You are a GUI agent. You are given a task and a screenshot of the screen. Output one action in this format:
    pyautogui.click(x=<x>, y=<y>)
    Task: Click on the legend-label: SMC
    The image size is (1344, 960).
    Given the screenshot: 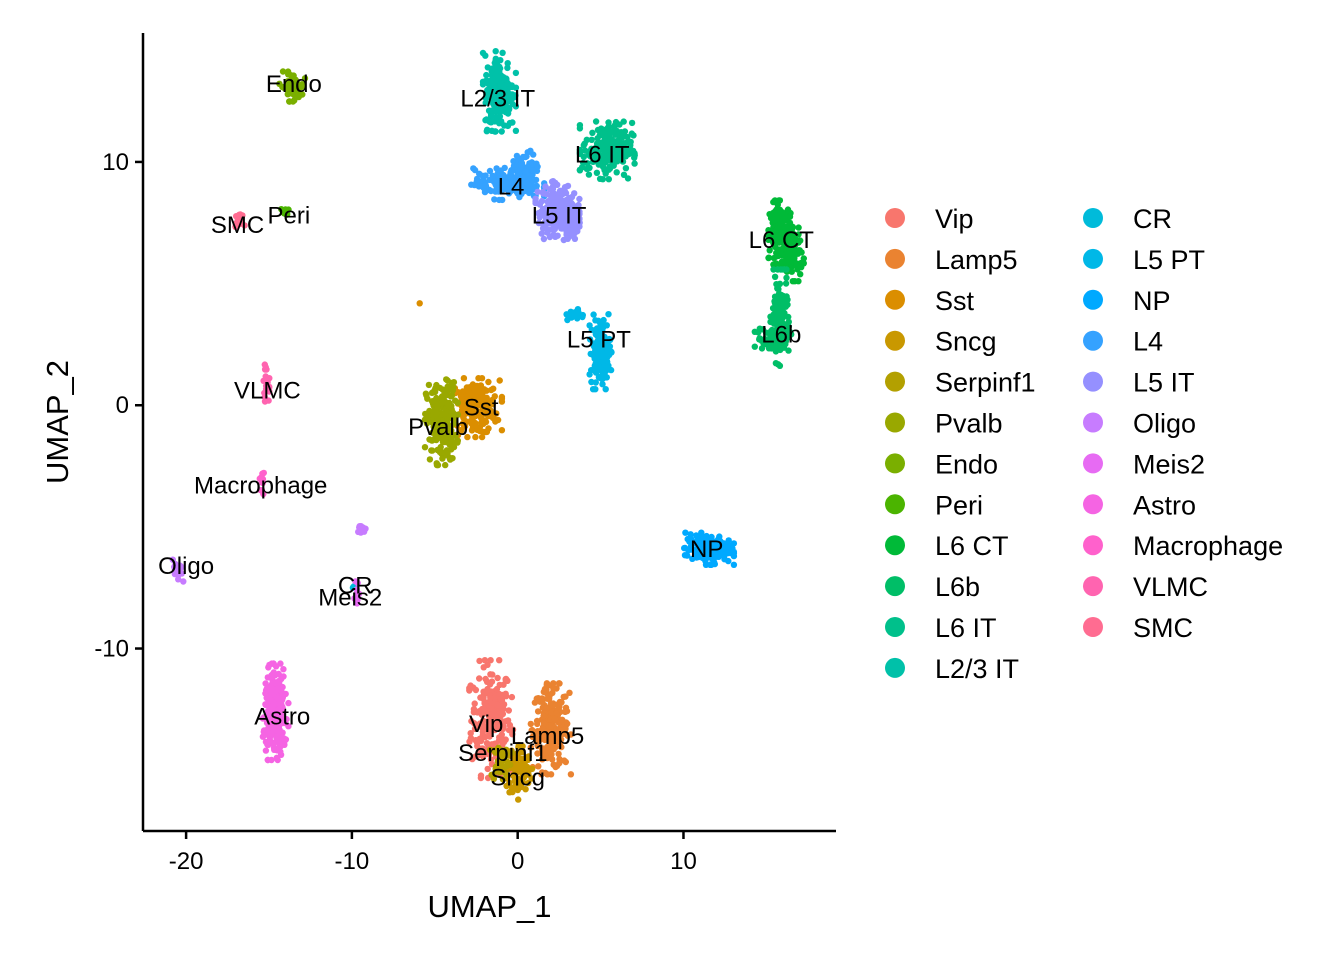 What is the action you would take?
    pyautogui.click(x=1163, y=628)
    